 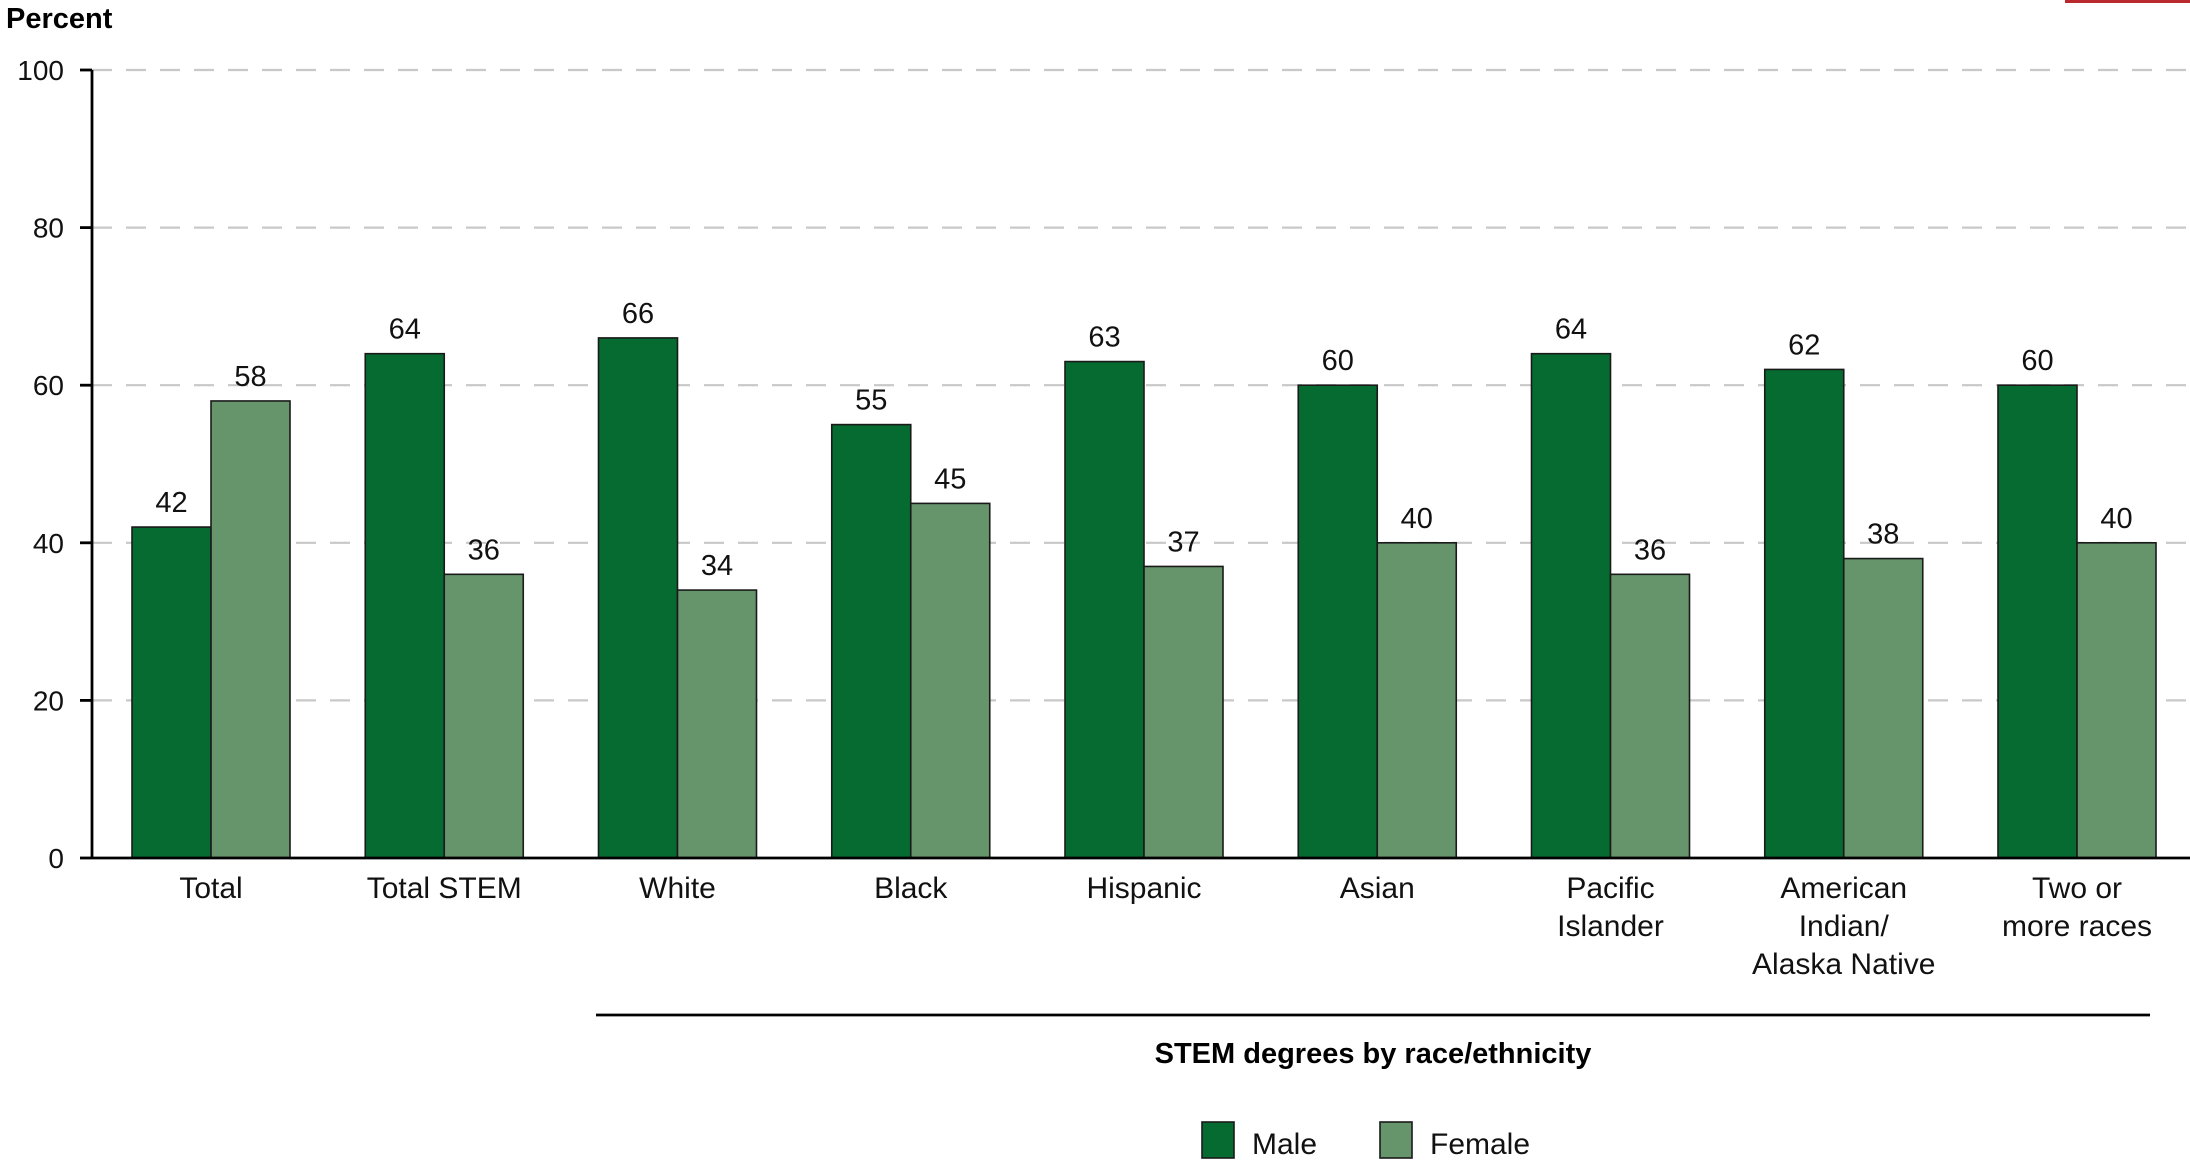 I want to click on category-label-line: Asian, so click(x=1377, y=888).